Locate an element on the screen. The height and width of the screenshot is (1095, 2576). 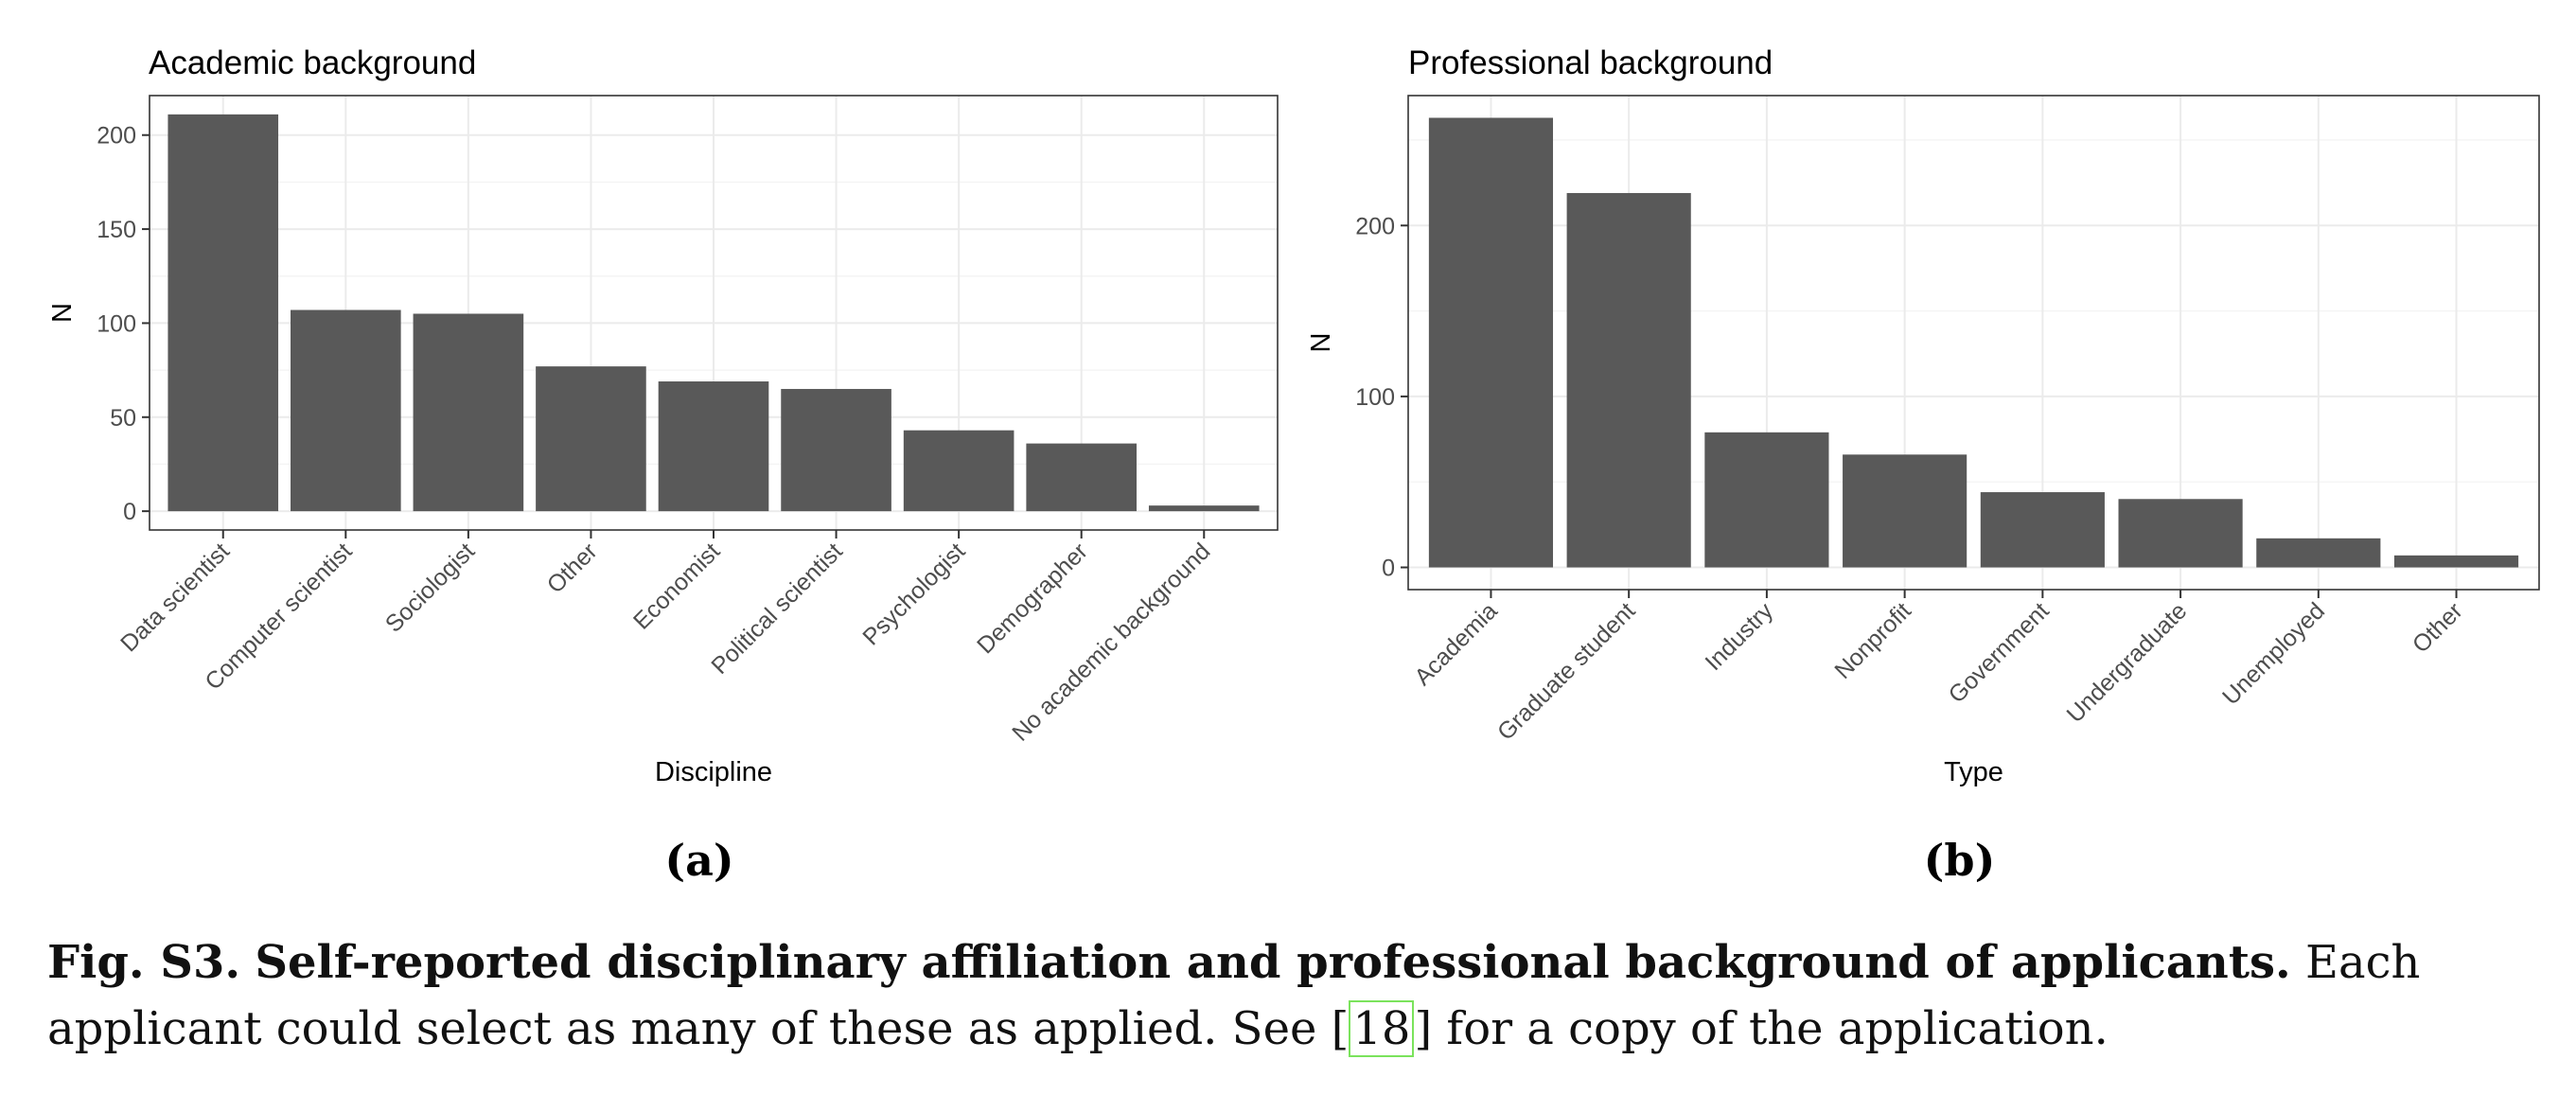
y-tick-label: 150 is located at coordinates (116, 230).